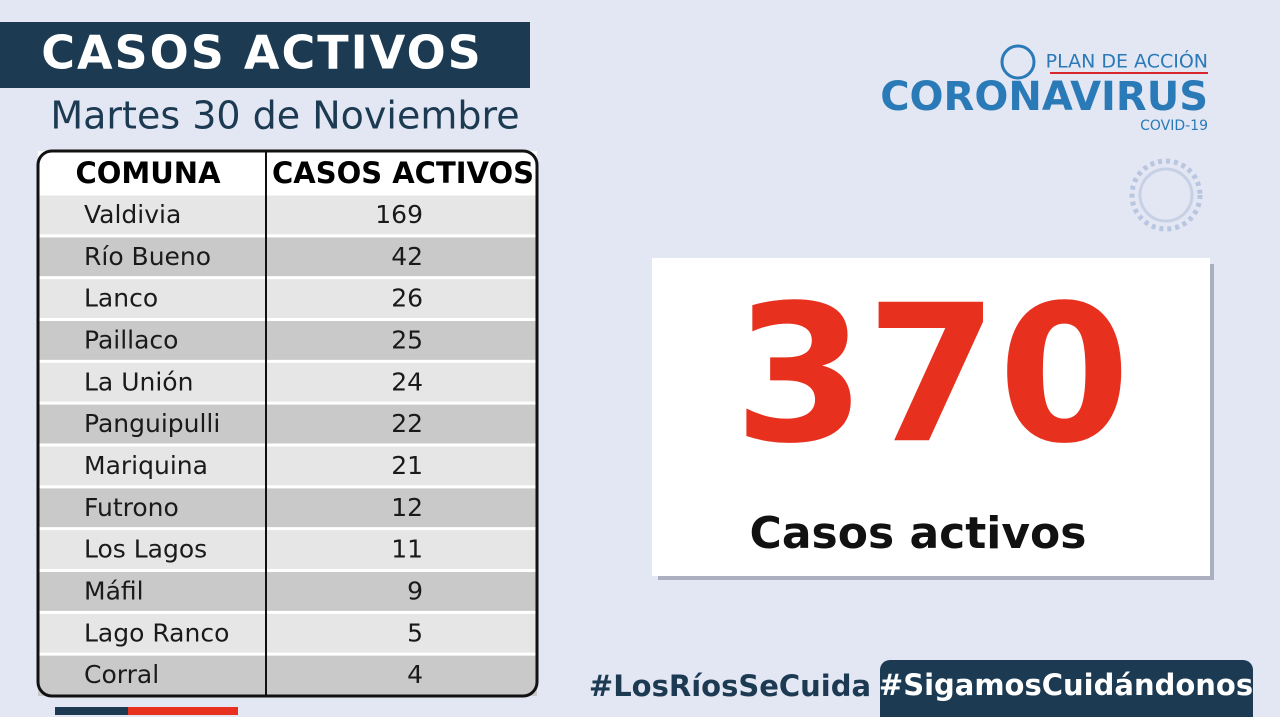  What do you see at coordinates (1044, 97) in the screenshot?
I see `logo-name: CORONAVIRUS` at bounding box center [1044, 97].